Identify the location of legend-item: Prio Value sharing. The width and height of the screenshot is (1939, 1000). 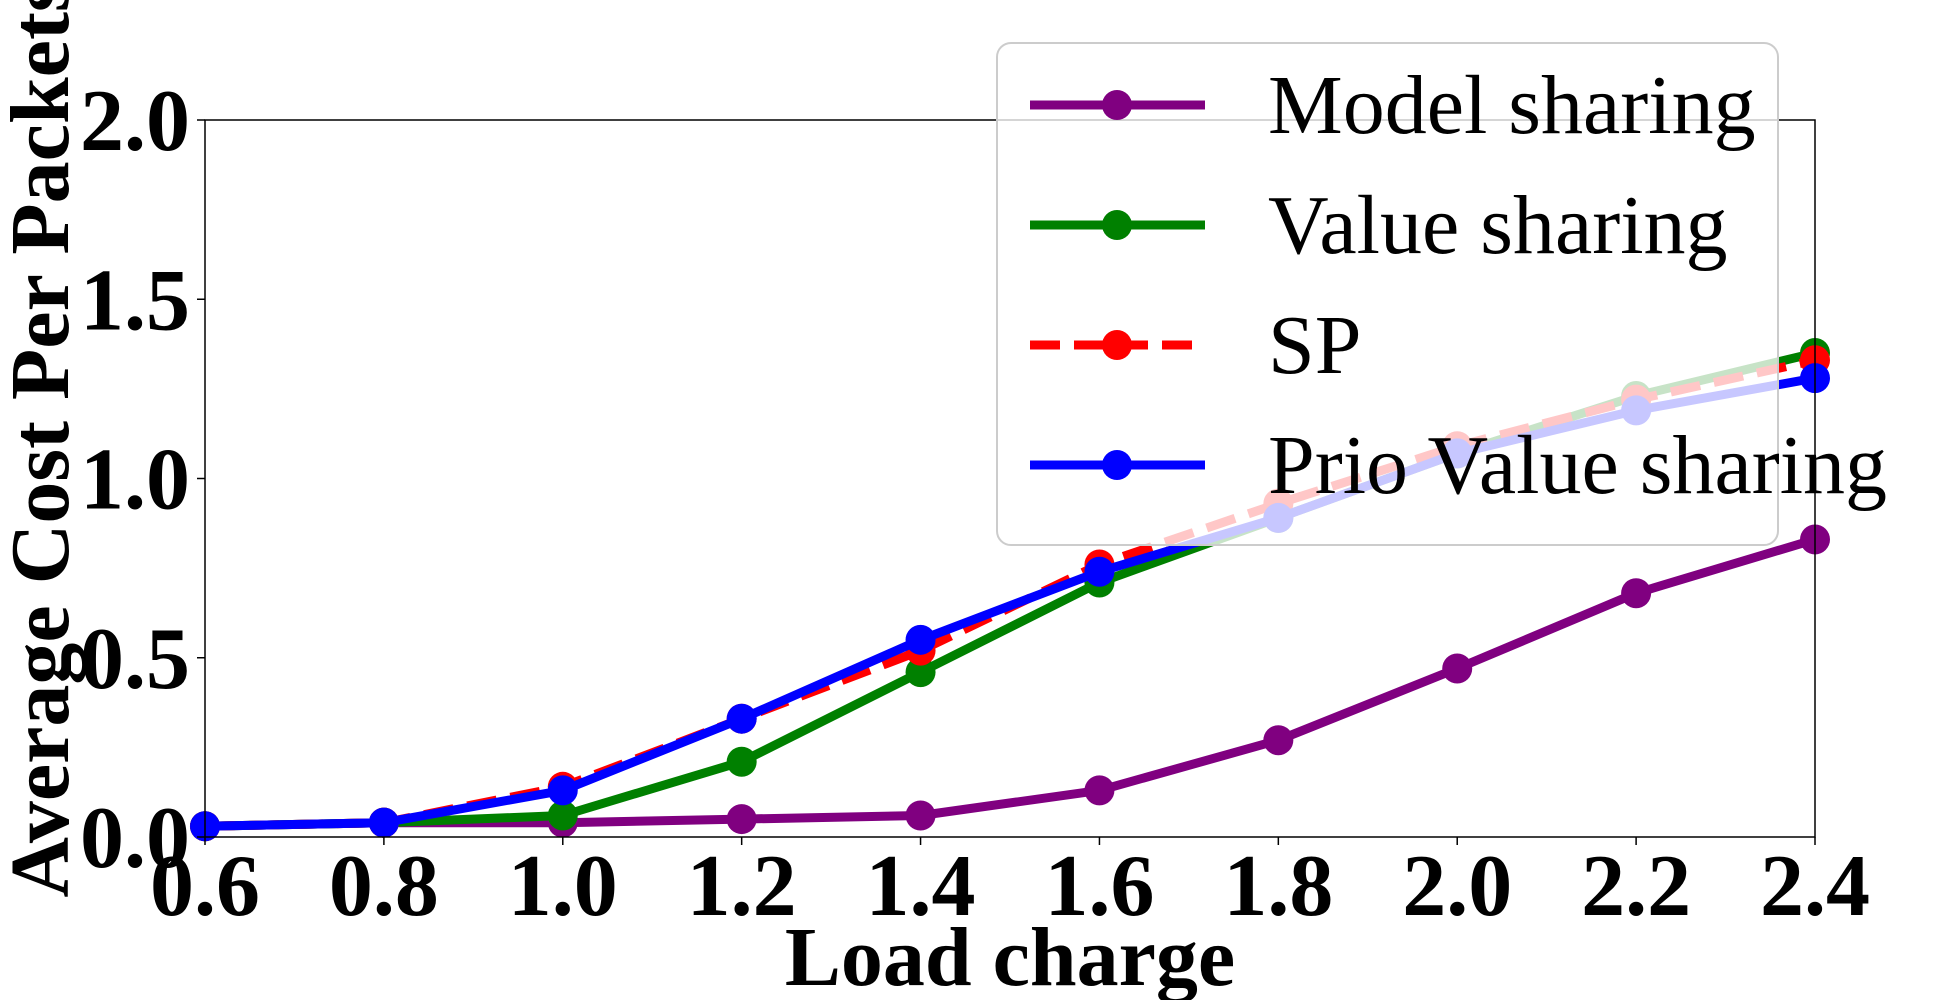
(1458, 465).